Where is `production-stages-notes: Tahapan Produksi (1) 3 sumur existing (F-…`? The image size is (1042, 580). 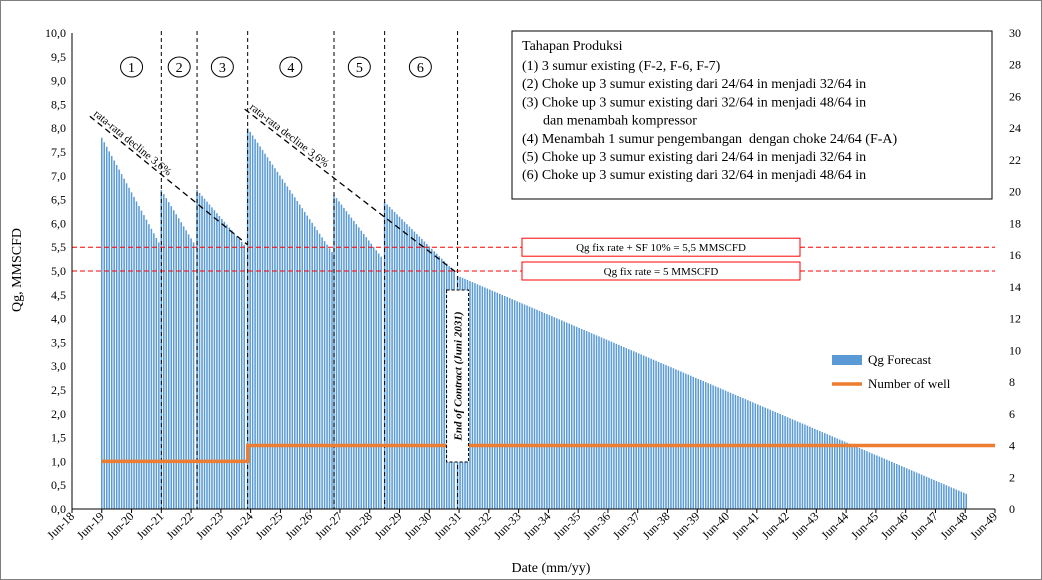
production-stages-notes: Tahapan Produksi (1) 3 sumur existing (F-… is located at coordinates (752, 115).